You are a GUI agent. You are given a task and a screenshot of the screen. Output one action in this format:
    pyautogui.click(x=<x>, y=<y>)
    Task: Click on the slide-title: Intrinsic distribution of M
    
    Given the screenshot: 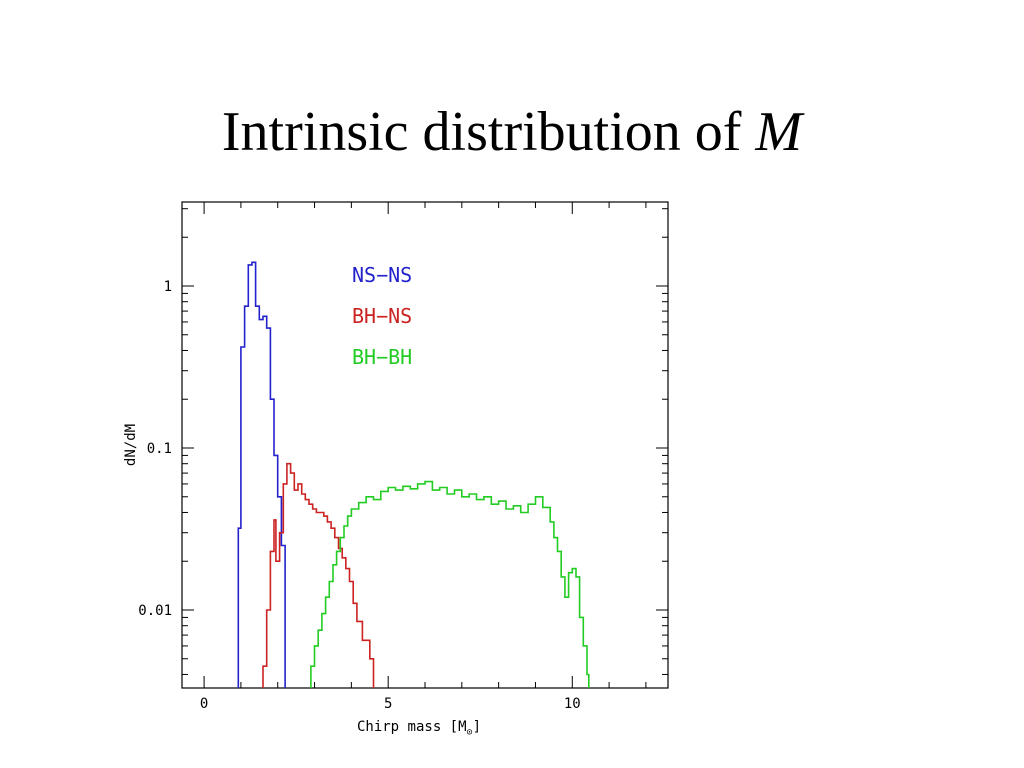 What is the action you would take?
    pyautogui.click(x=512, y=132)
    